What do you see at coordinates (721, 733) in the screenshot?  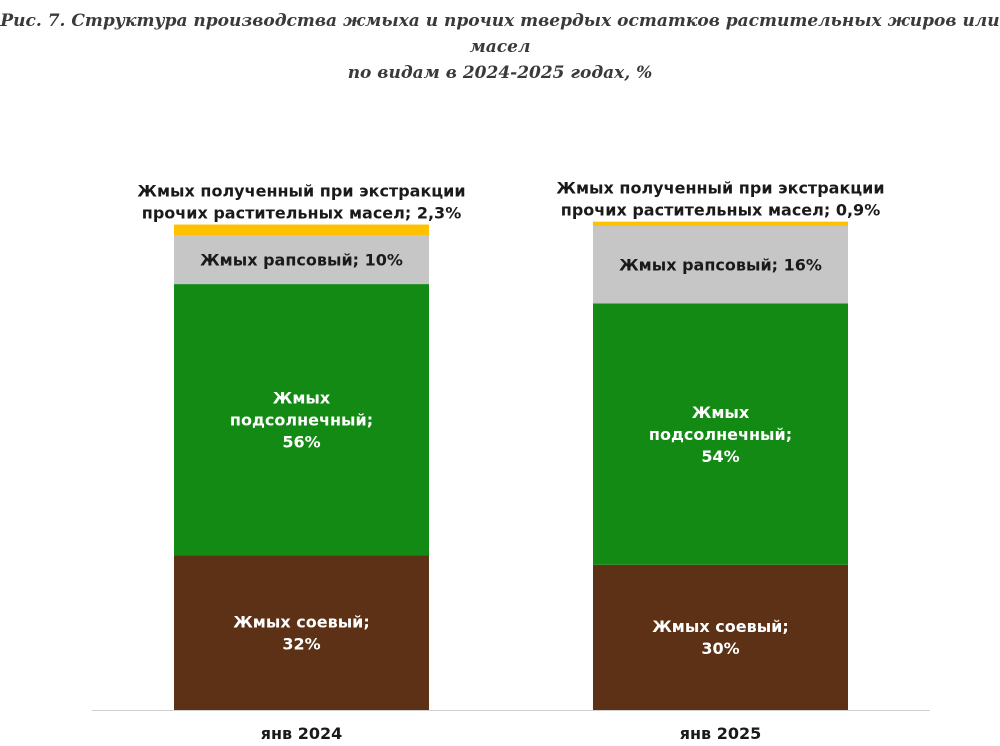 I see `x-tick-label-2: янв 2025` at bounding box center [721, 733].